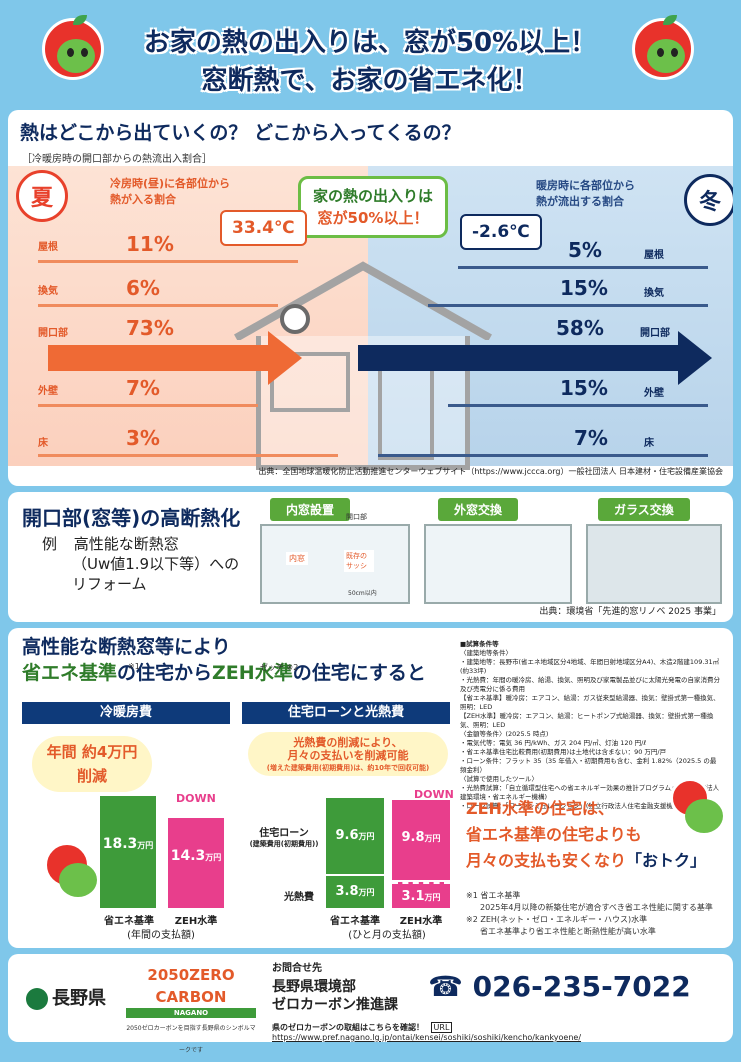  What do you see at coordinates (48, 247) in the screenshot?
I see `summer-roof-label: 屋根` at bounding box center [48, 247].